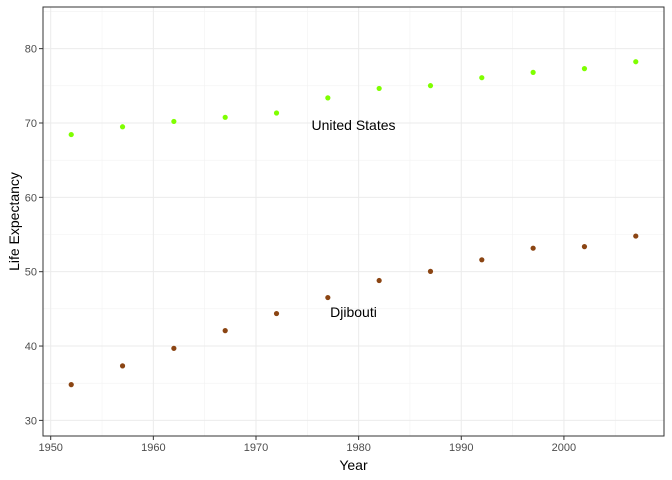 The image size is (672, 480). What do you see at coordinates (353, 312) in the screenshot?
I see `point-annotation-label: Djibouti` at bounding box center [353, 312].